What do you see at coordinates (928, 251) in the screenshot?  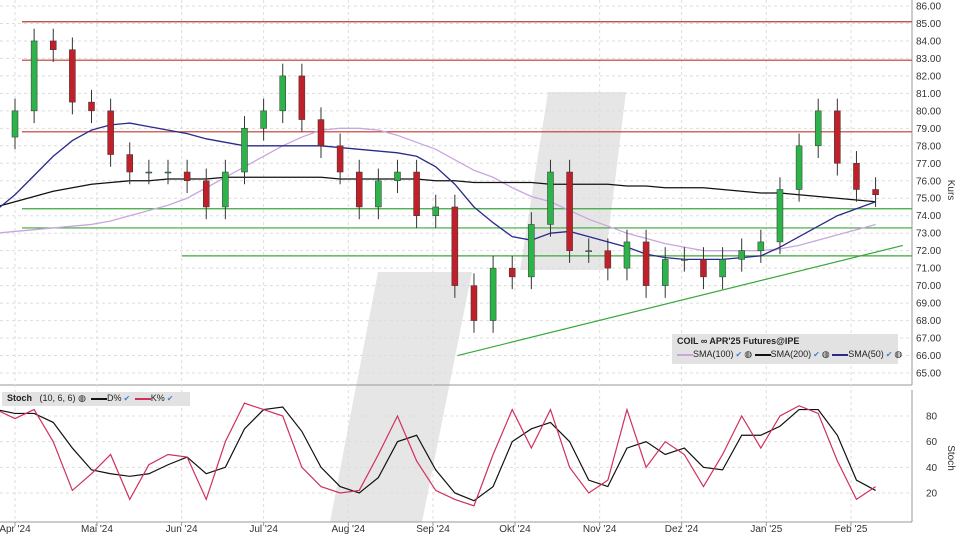 I see `y-tick-label: 72.00` at bounding box center [928, 251].